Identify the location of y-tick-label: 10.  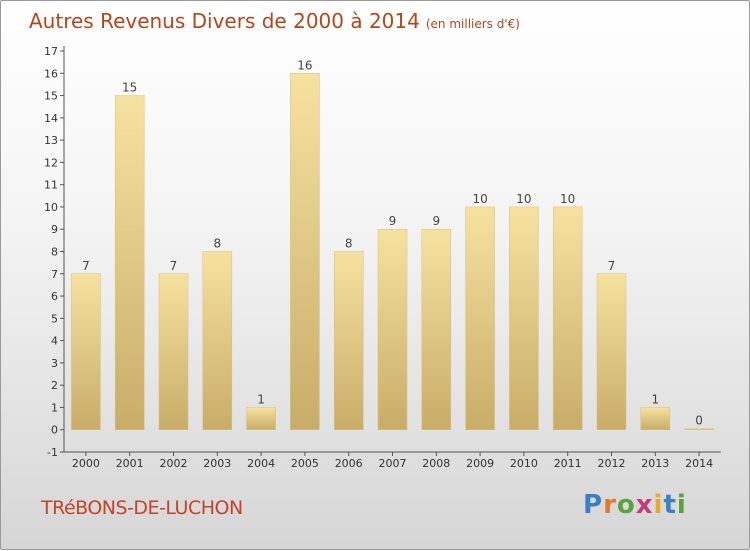
(51, 207).